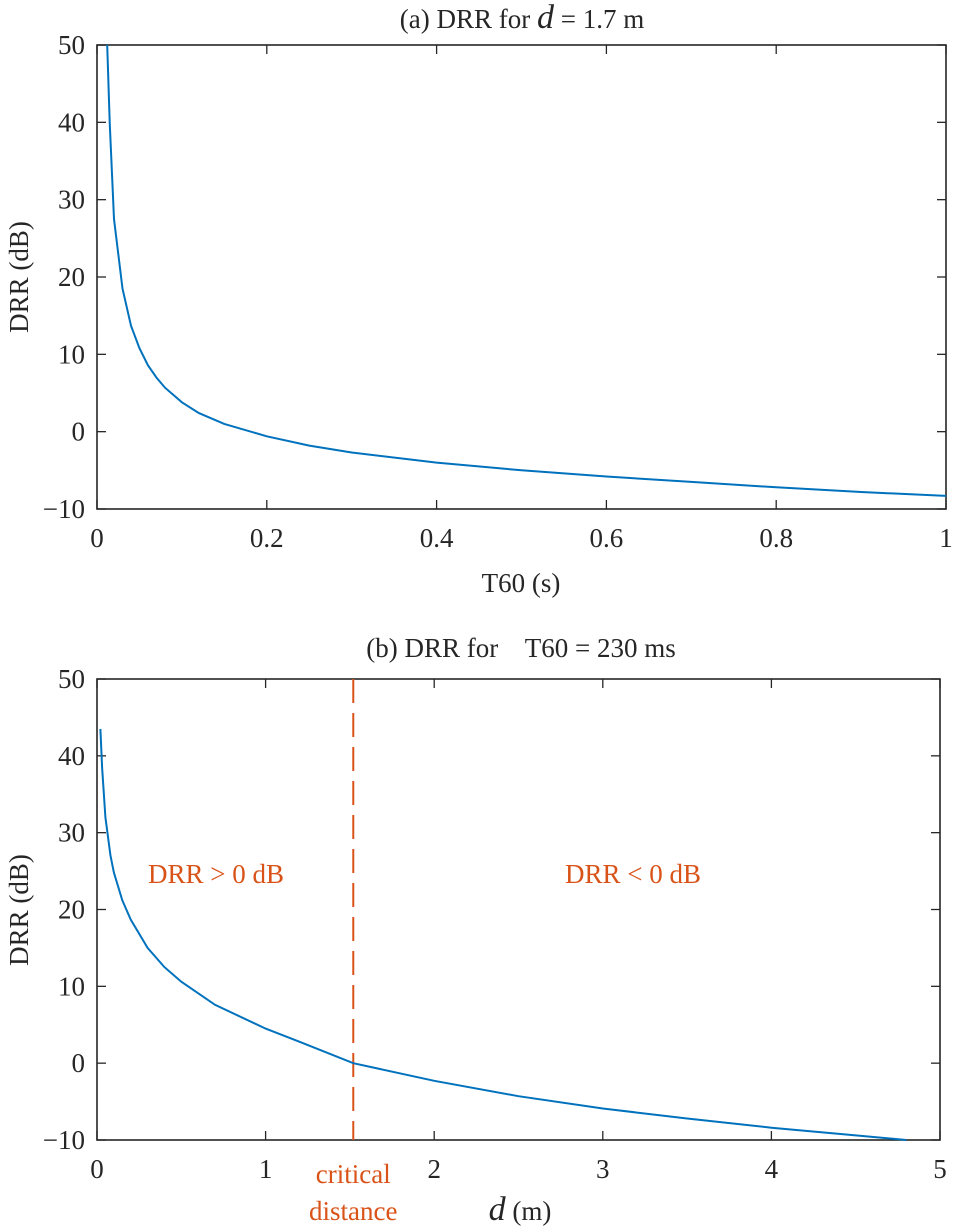 The width and height of the screenshot is (954, 1226). I want to click on x-tick-label: 2, so click(434, 1169).